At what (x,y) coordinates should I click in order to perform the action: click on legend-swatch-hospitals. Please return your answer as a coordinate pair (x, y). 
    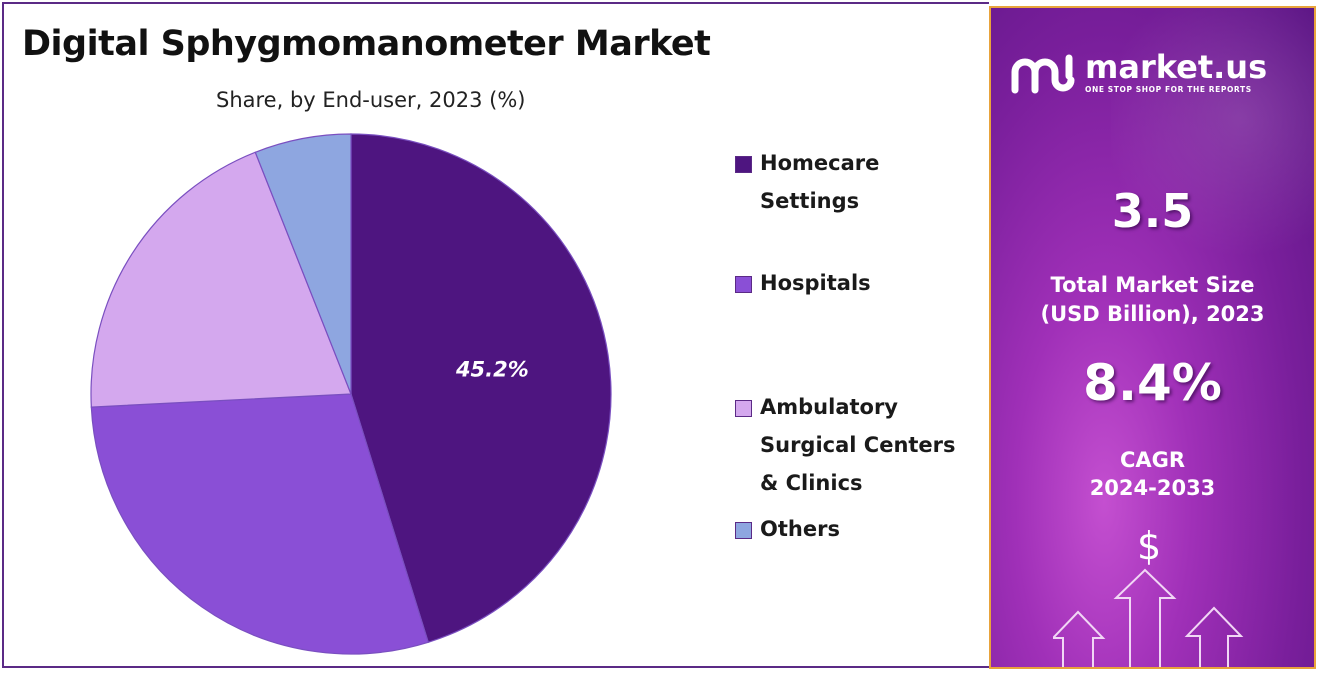
    Looking at the image, I should click on (743, 284).